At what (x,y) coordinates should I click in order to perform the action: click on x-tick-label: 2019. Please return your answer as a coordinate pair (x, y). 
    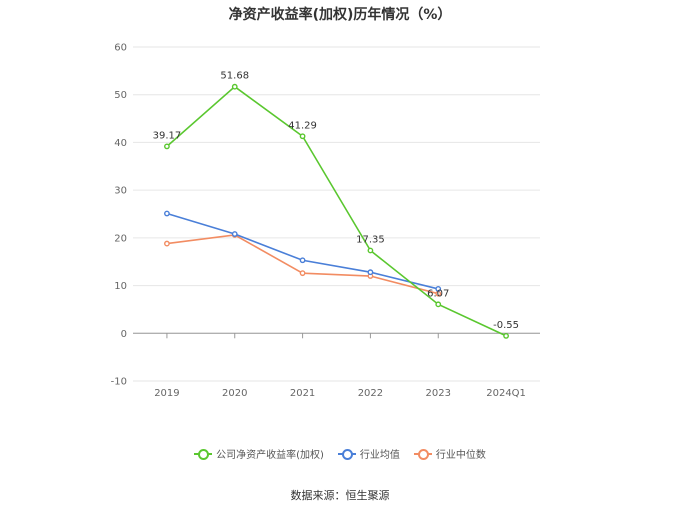
    Looking at the image, I should click on (166, 393).